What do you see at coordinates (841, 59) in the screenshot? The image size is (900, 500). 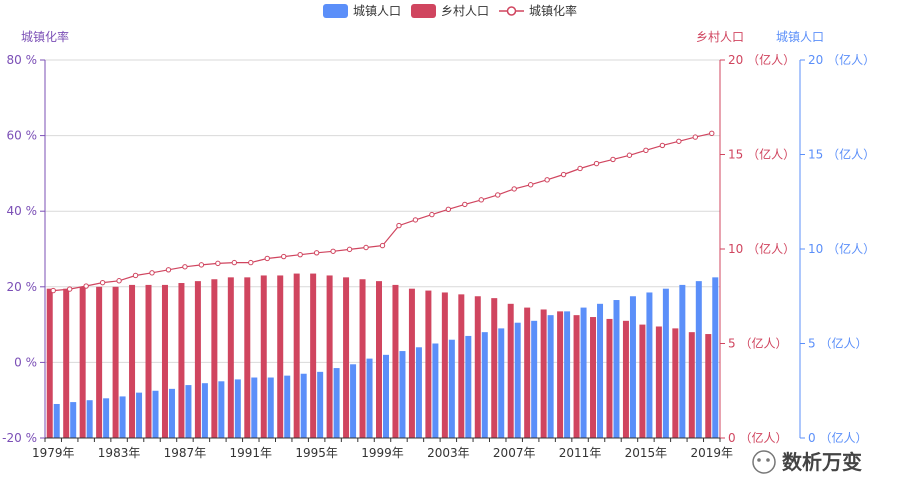 I see `y-right-outer-tick-label: 20 （亿人）` at bounding box center [841, 59].